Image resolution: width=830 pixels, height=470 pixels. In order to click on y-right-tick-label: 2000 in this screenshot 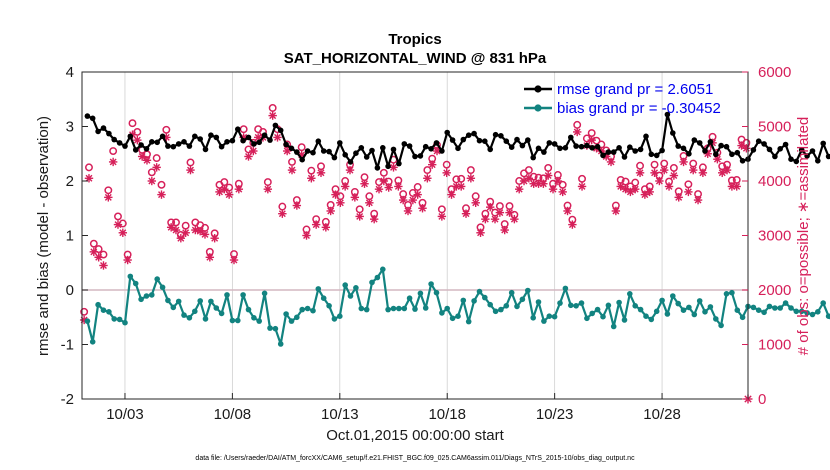, I will do `click(774, 290)`.